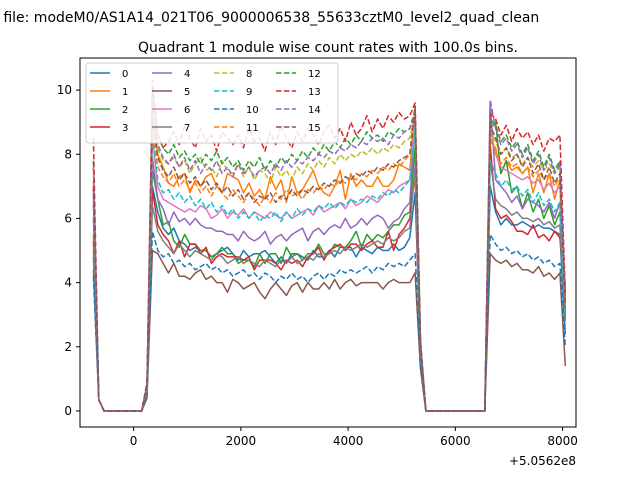 The height and width of the screenshot is (480, 640). Describe the element at coordinates (252, 110) in the screenshot. I see `legend-label-10: 10` at that location.